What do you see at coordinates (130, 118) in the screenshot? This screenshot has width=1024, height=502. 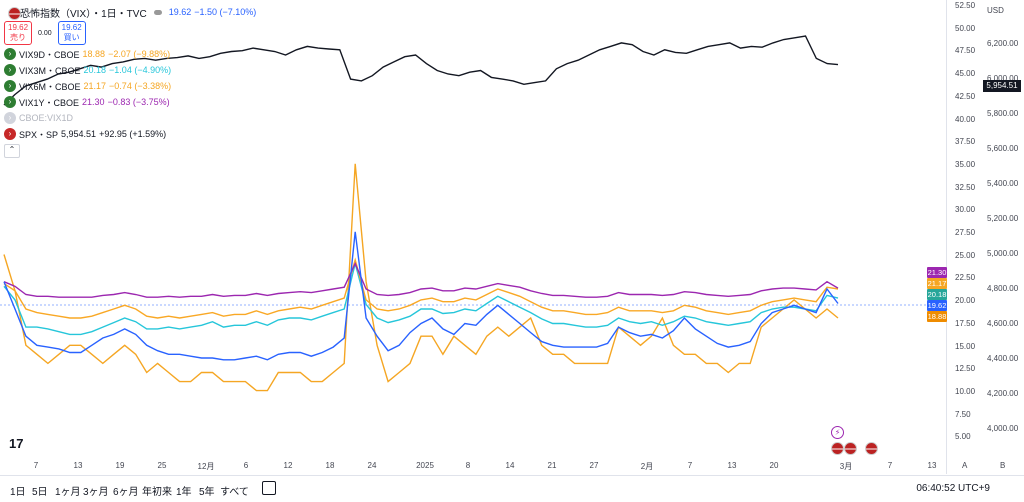 I see `legend-row: › CBOE:VIX1D` at bounding box center [130, 118].